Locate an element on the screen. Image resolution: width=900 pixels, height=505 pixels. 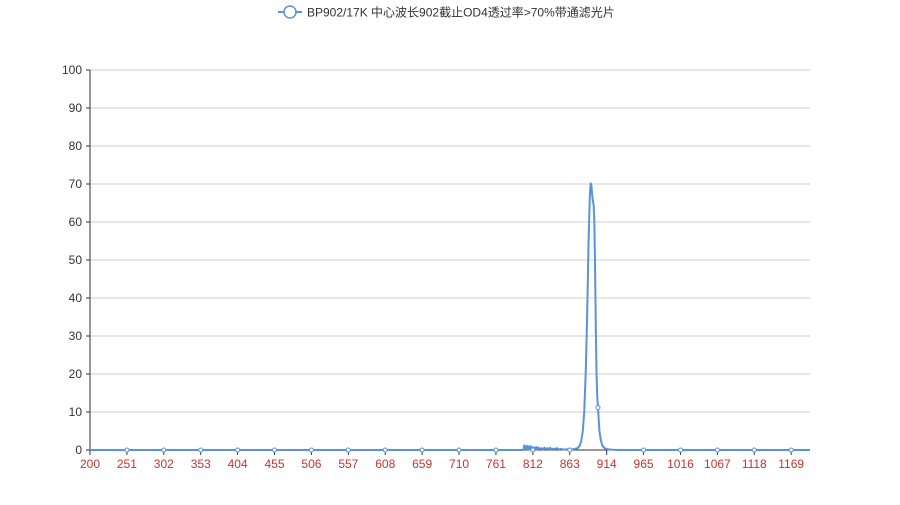
y-tick-label: 30 is located at coordinates (76, 336).